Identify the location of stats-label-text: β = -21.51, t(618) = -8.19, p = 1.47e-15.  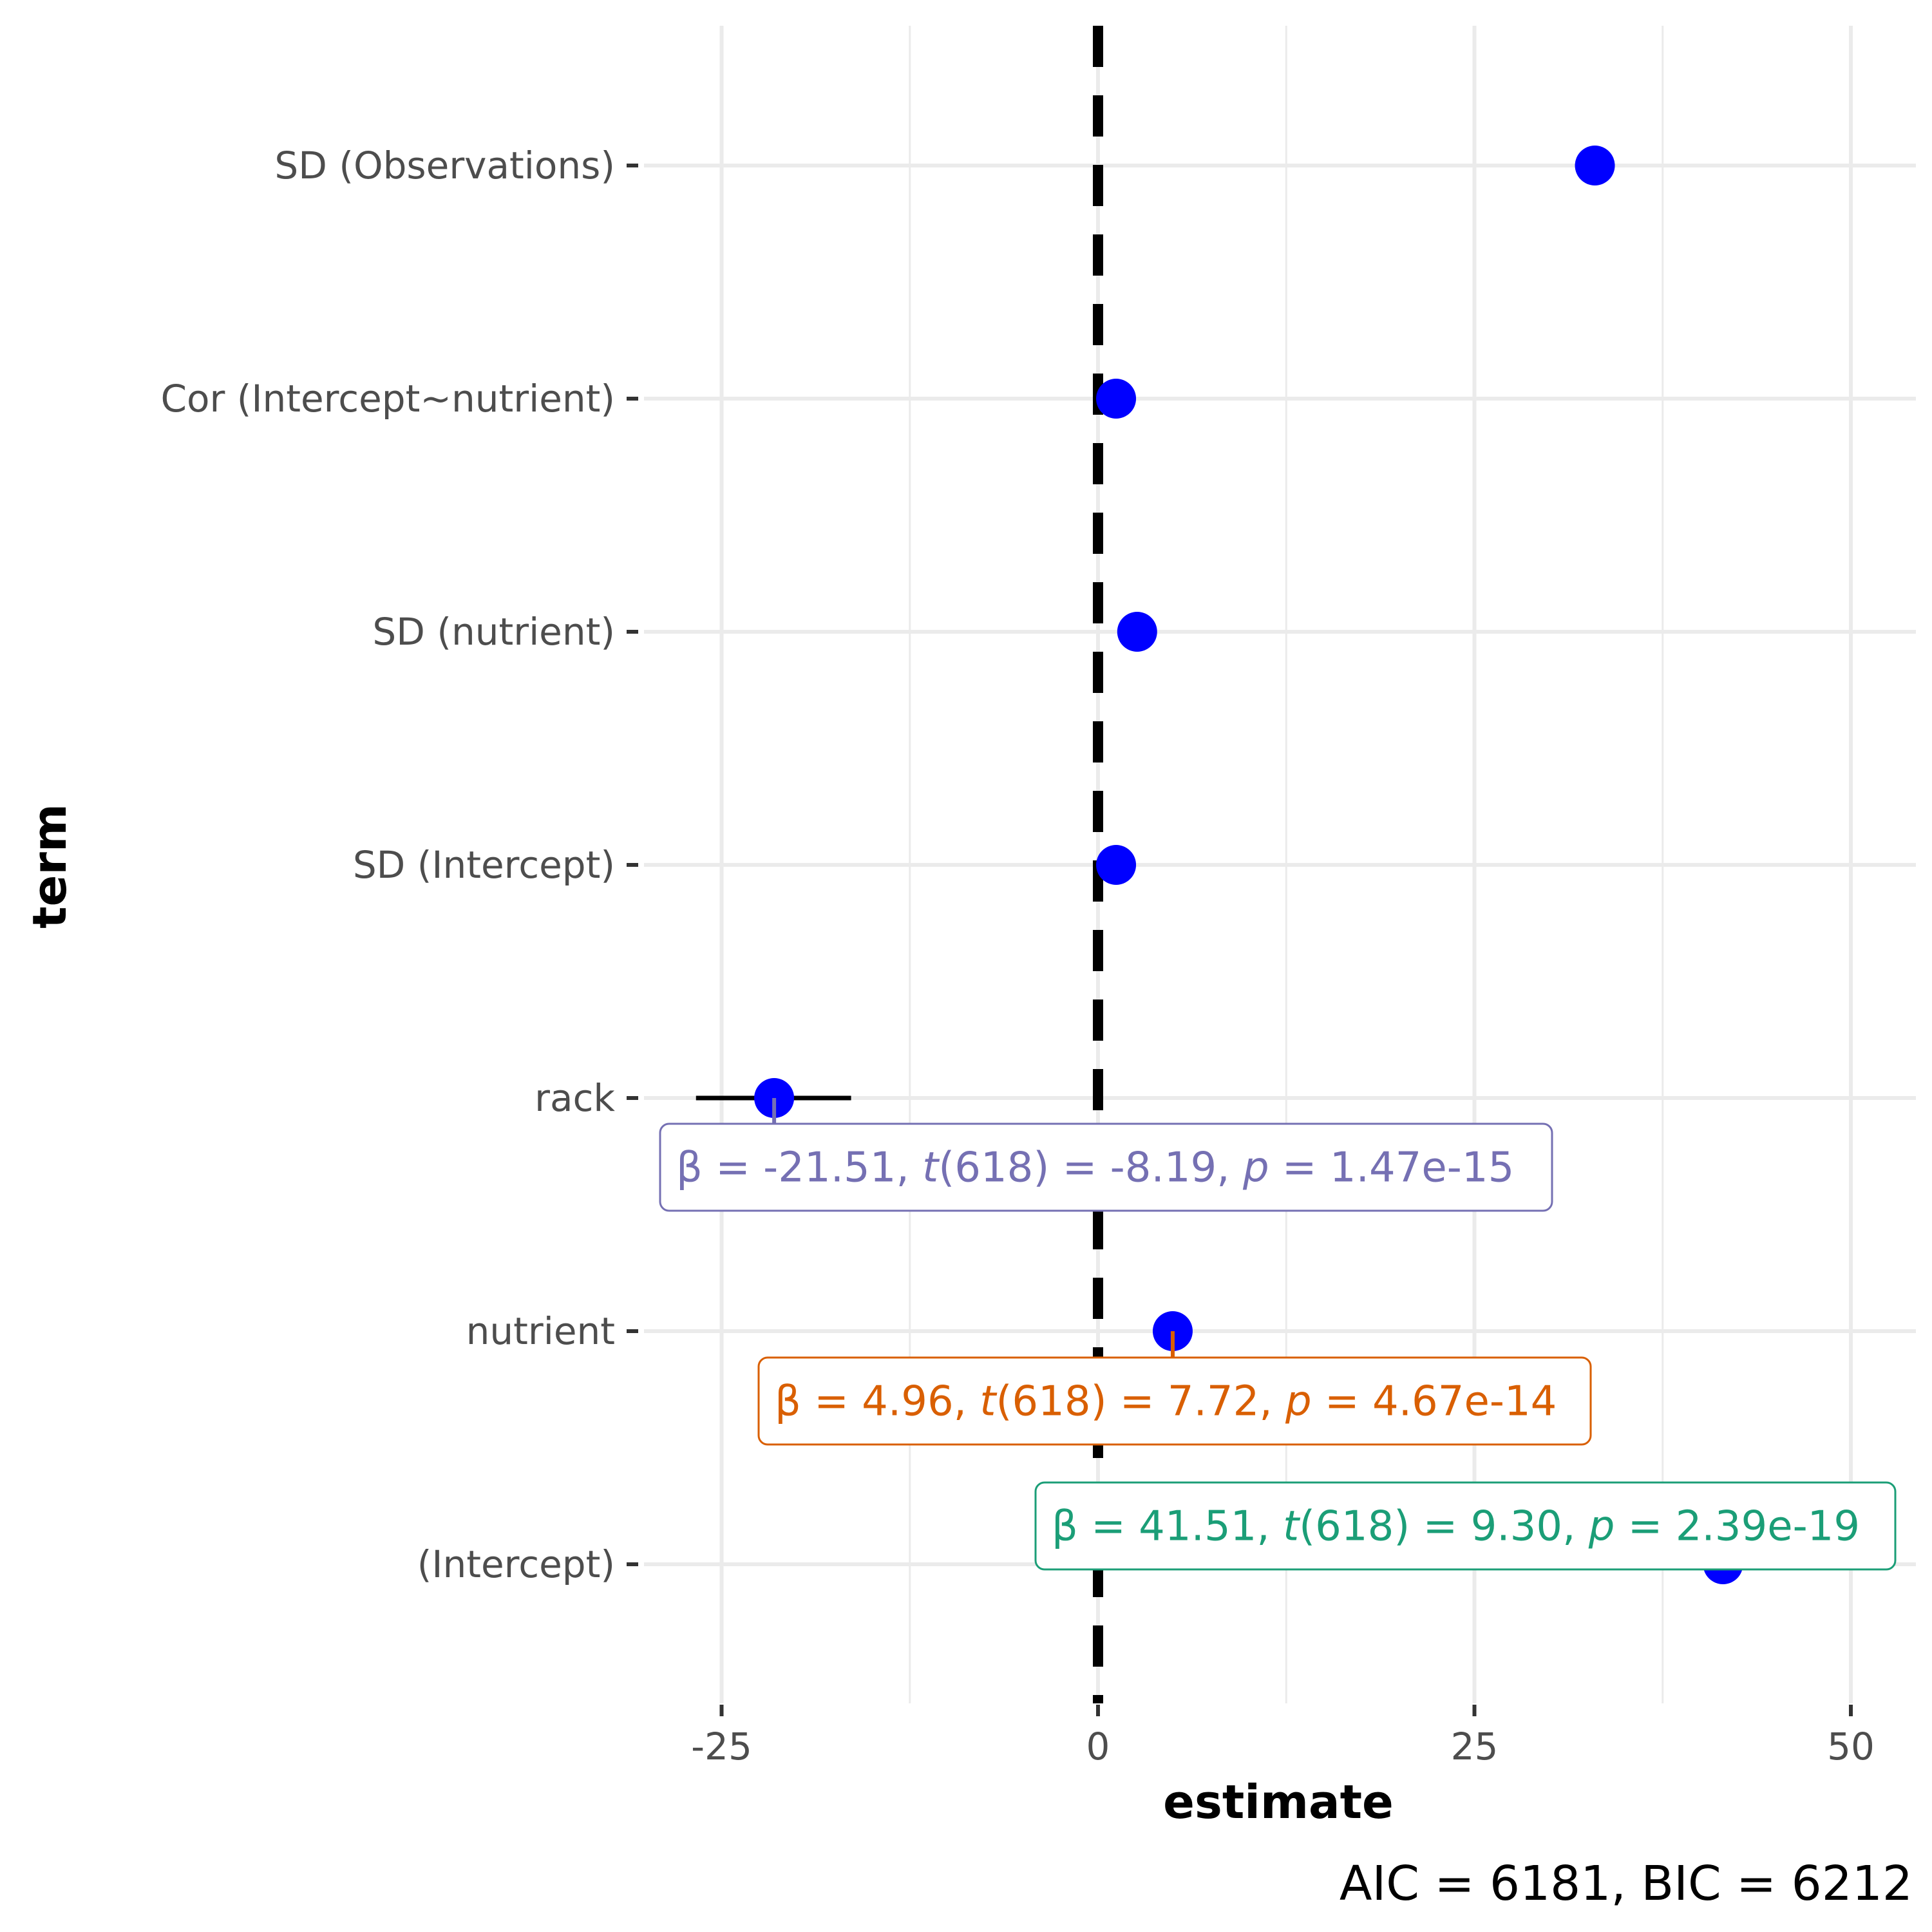
(1095, 1168).